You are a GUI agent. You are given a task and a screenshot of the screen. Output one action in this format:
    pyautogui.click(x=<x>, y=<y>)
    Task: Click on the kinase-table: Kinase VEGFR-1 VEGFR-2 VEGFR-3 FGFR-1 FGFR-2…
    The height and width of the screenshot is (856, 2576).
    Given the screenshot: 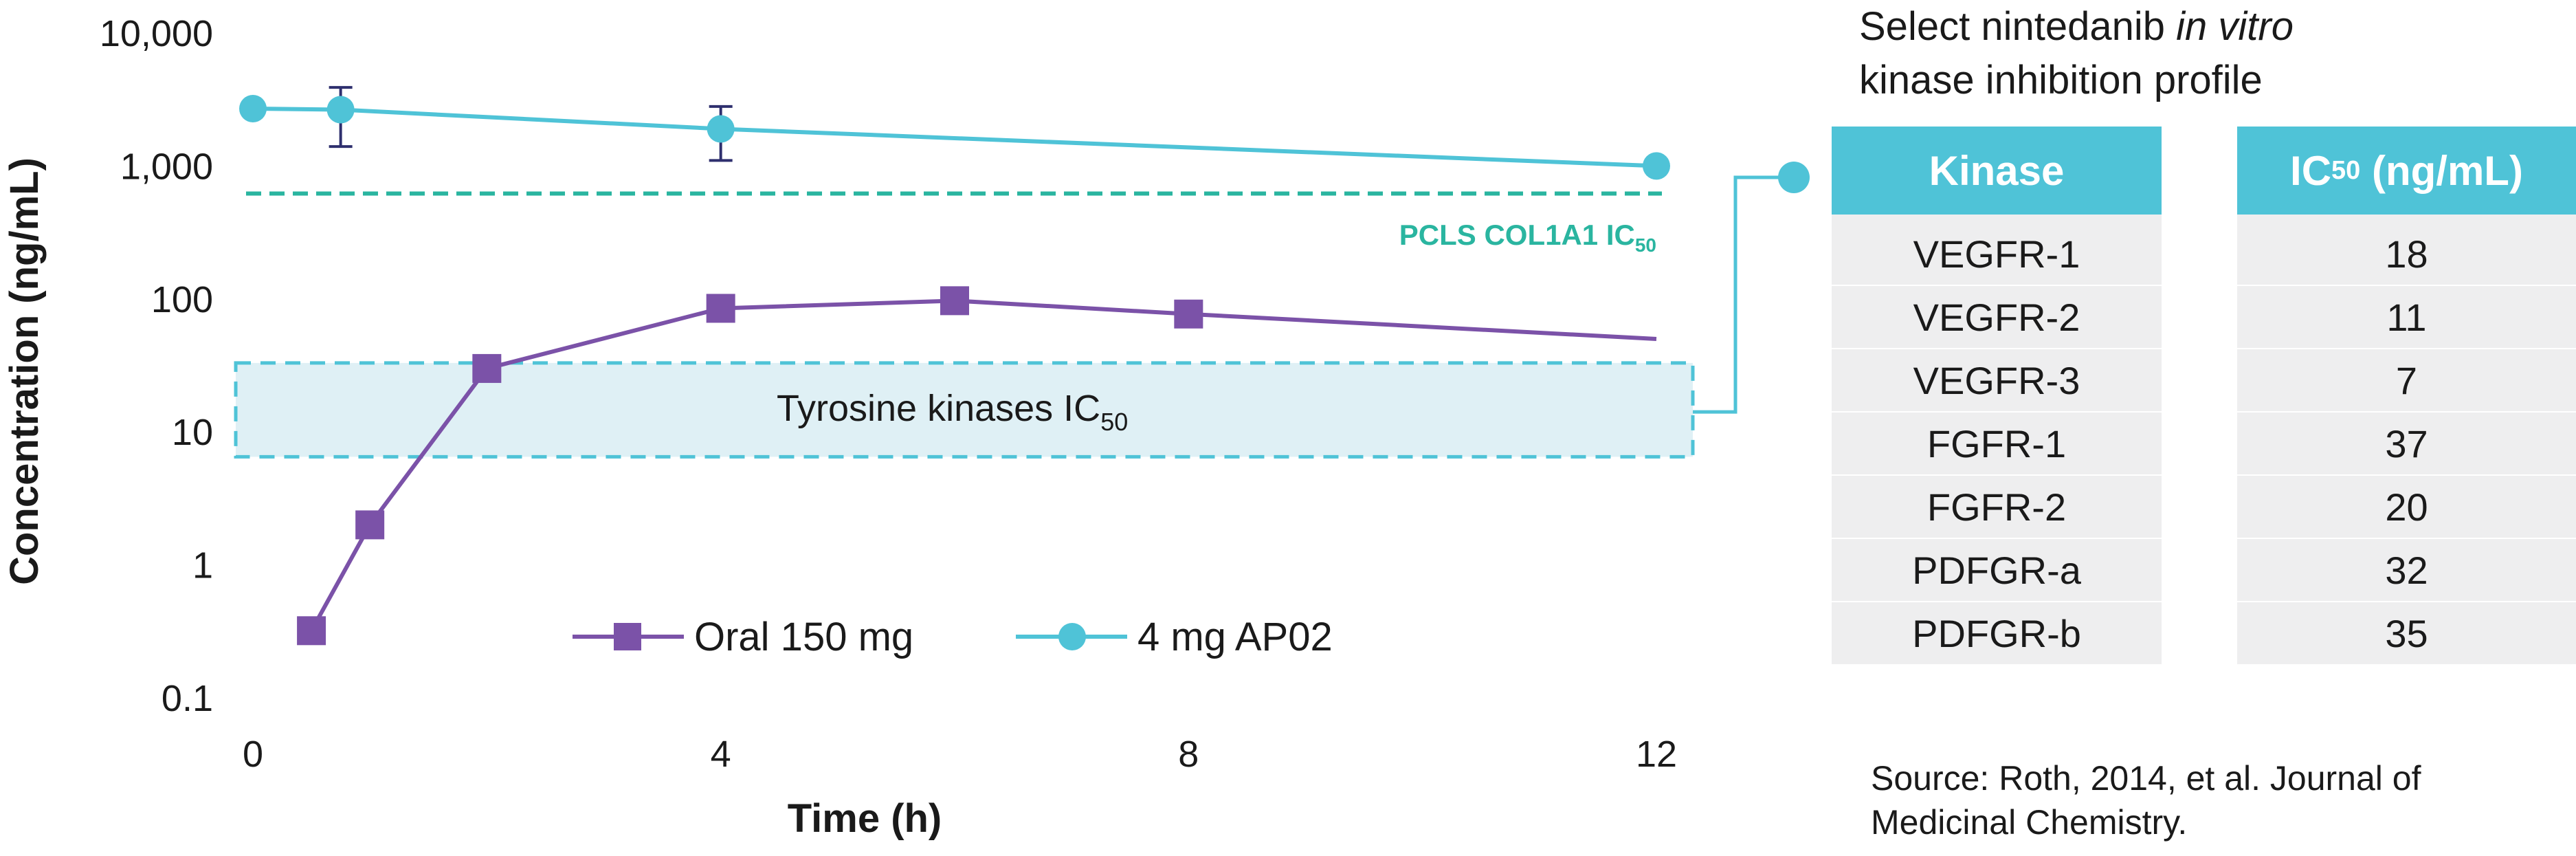 What is the action you would take?
    pyautogui.click(x=1997, y=395)
    